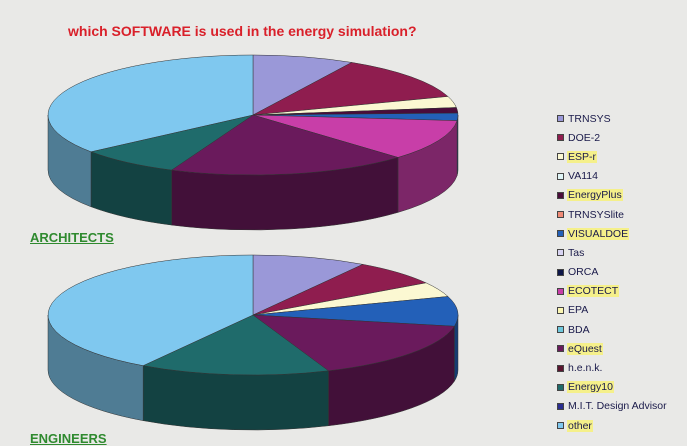  Describe the element at coordinates (612, 367) in the screenshot. I see `legend-item: h.e.n.k.` at that location.